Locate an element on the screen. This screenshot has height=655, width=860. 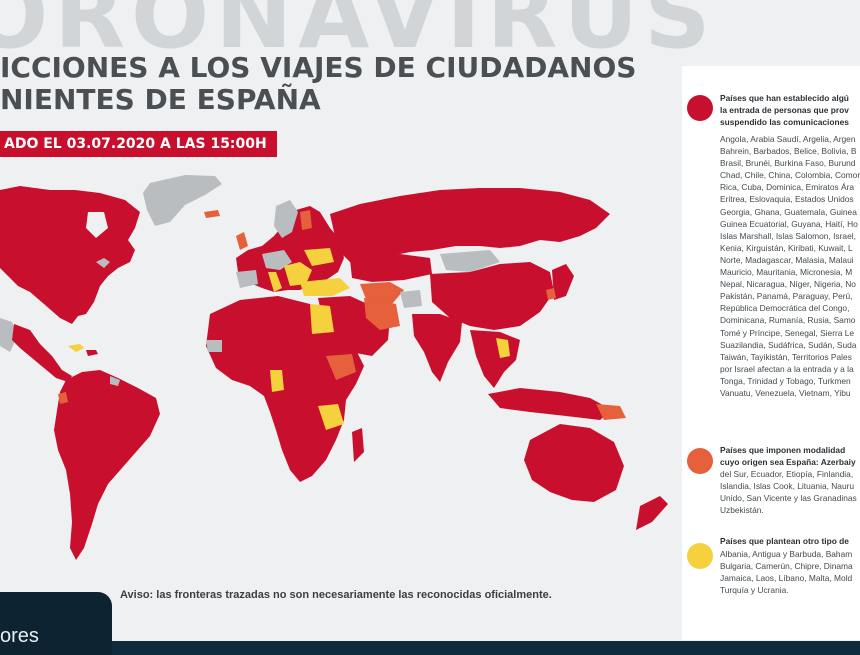
italy is located at coordinates (275, 282).